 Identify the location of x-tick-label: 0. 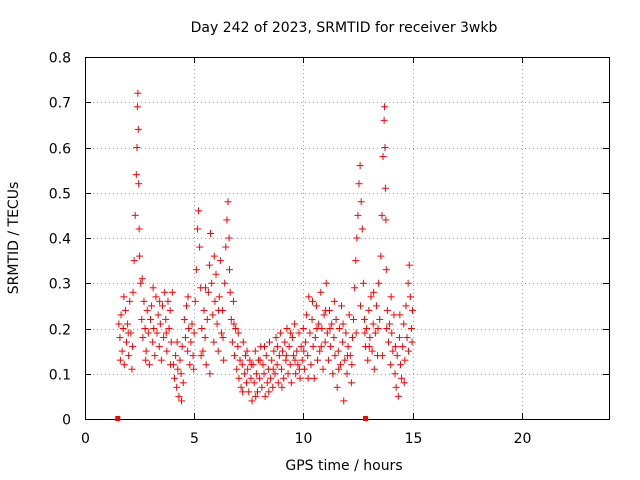
(85, 439).